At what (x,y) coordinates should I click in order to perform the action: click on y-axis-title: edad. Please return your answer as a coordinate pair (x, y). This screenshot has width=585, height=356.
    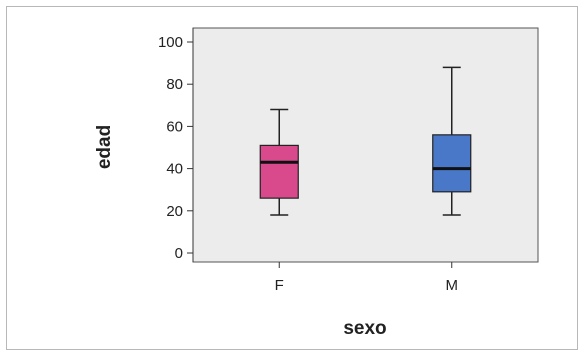
    Looking at the image, I should click on (104, 147).